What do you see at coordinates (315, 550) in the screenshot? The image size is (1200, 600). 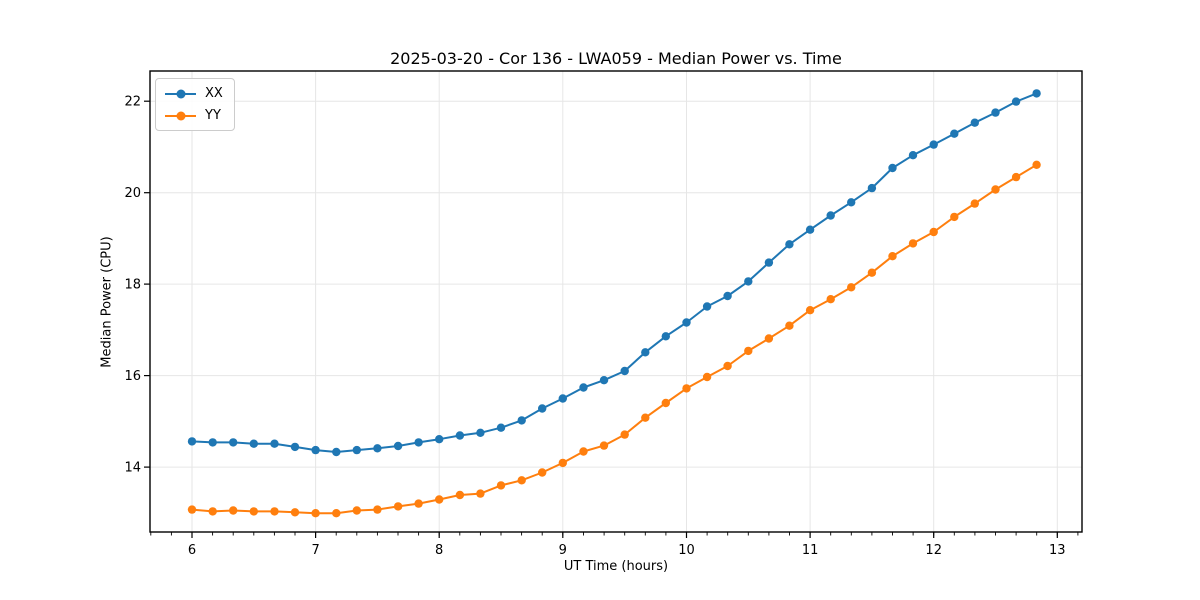 I see `x-tick-label: 7` at bounding box center [315, 550].